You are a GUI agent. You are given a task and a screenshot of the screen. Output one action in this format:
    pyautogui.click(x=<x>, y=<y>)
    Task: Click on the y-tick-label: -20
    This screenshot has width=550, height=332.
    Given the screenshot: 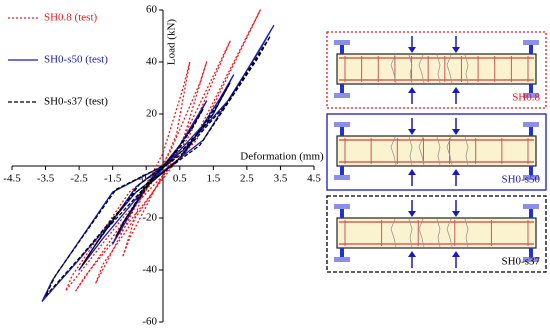 What is the action you would take?
    pyautogui.click(x=149, y=218)
    